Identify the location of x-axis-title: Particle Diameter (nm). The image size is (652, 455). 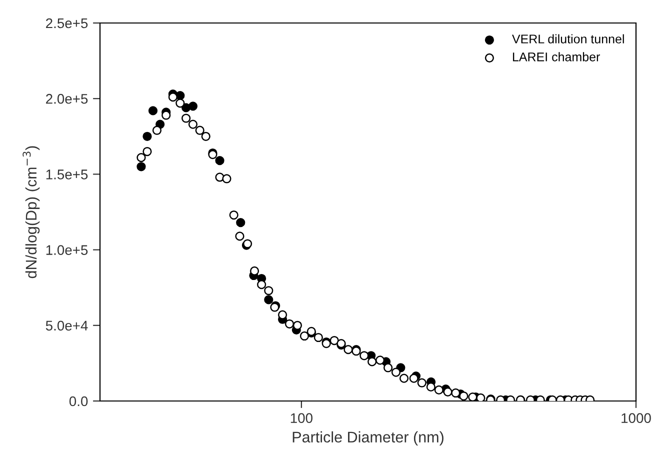
(368, 438).